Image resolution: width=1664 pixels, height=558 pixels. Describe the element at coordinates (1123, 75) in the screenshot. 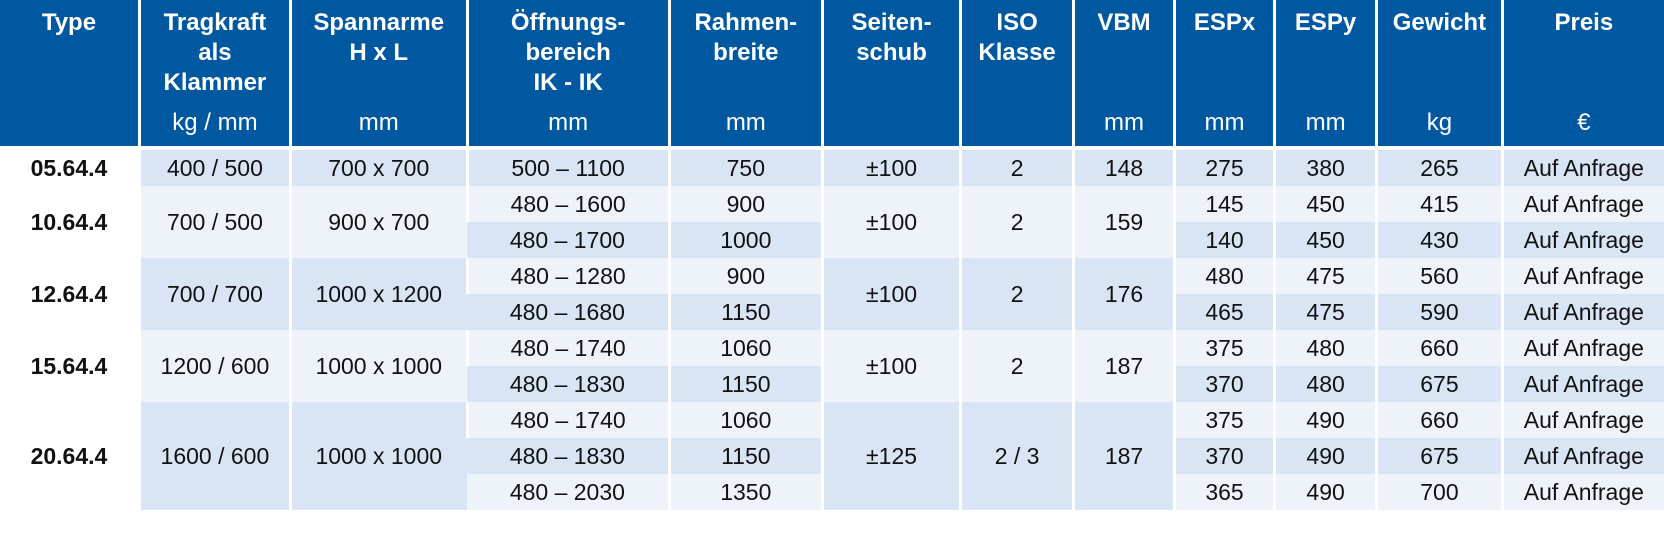

I see `header-vbm: VBM mm` at that location.